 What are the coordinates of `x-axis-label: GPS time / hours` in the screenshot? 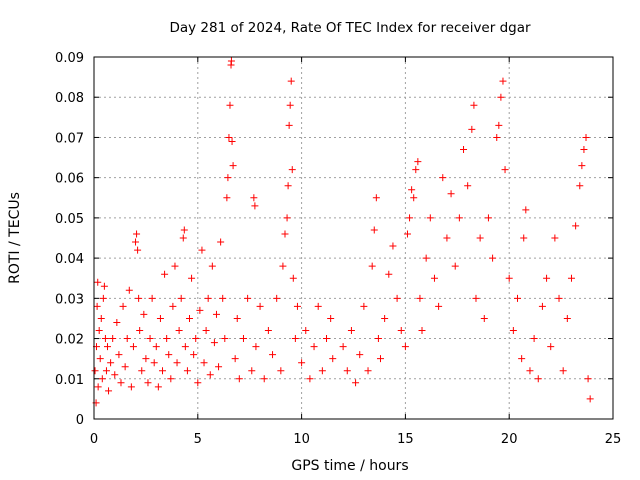 It's located at (349, 466).